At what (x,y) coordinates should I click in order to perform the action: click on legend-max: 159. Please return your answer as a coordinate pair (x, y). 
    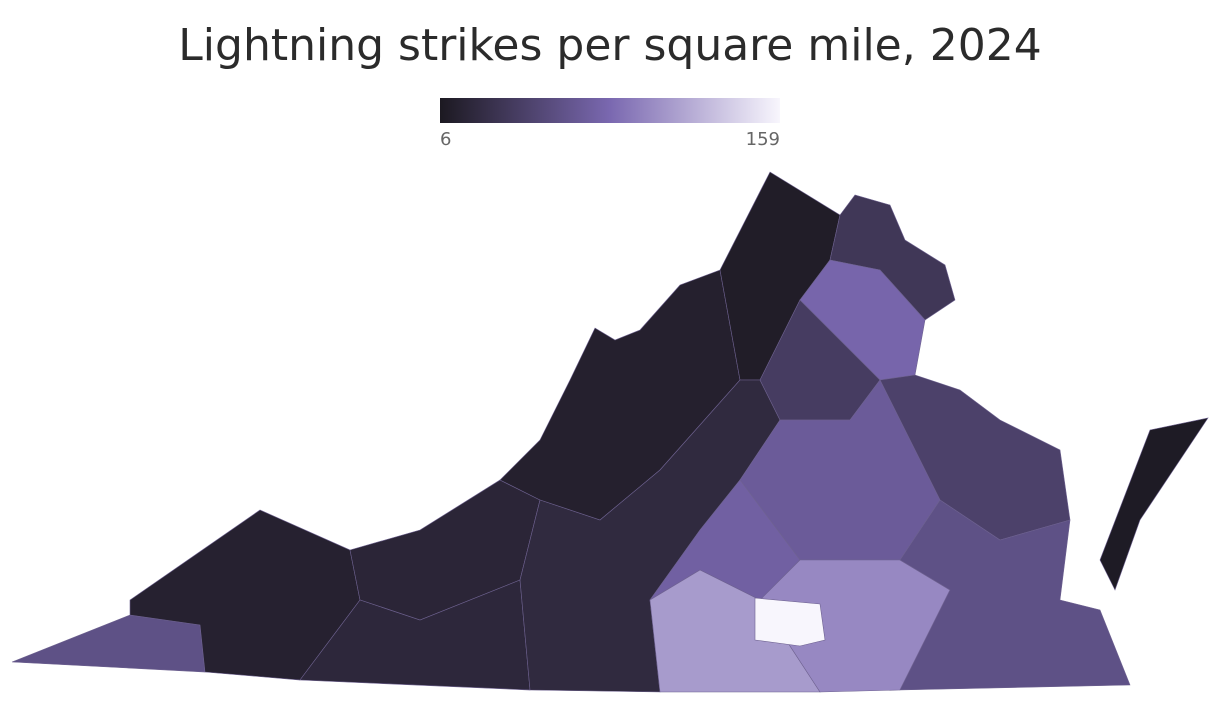
    Looking at the image, I should click on (763, 139).